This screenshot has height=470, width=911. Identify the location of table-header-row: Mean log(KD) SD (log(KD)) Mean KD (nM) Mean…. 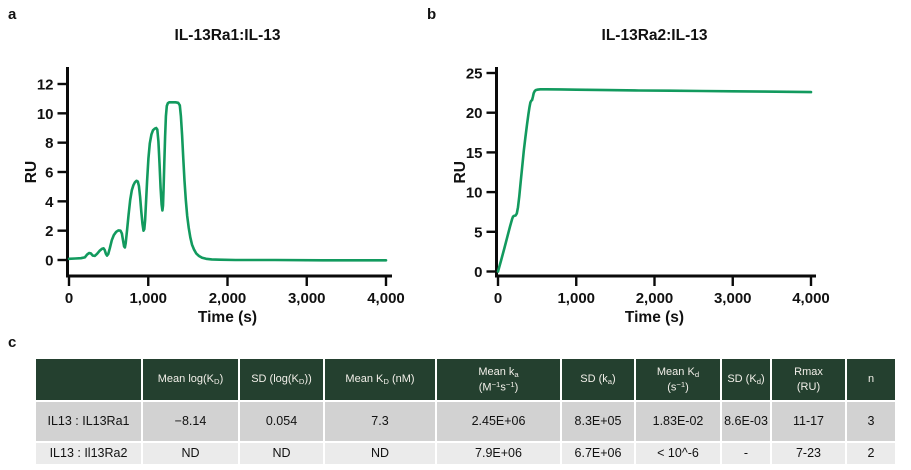
(465, 379).